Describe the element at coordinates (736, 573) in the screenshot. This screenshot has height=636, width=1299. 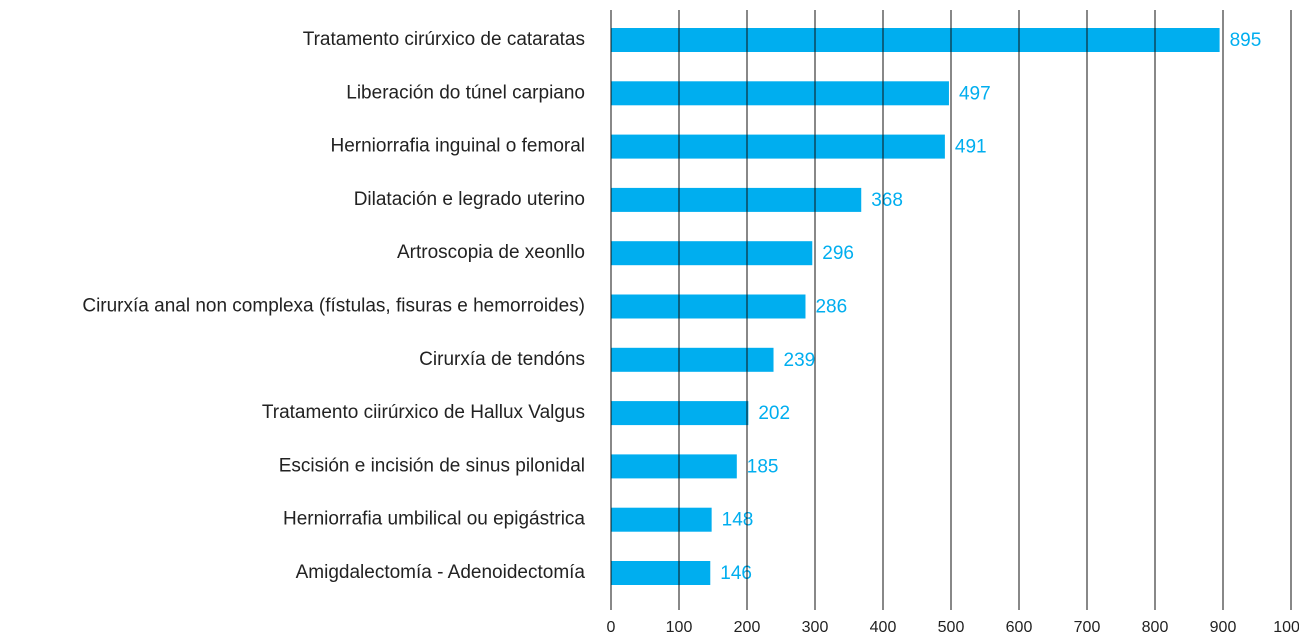
I see `value-label: 146` at that location.